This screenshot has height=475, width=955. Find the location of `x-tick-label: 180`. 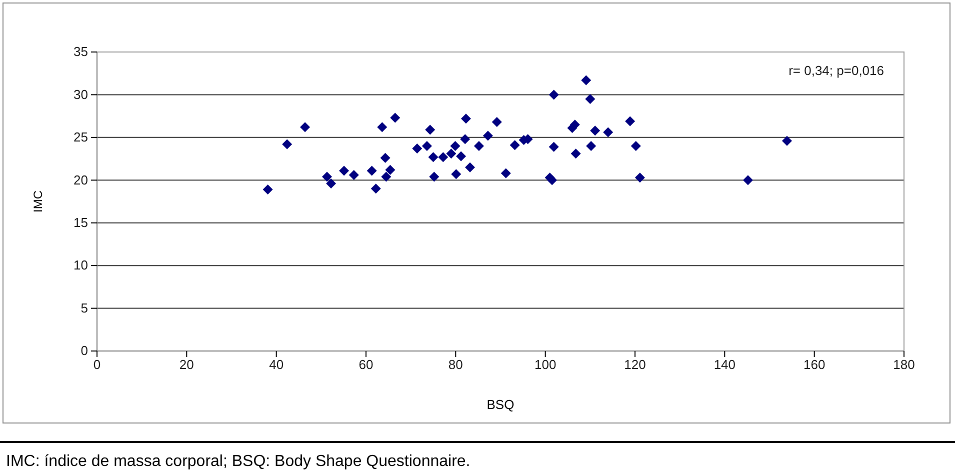

x-tick-label: 180 is located at coordinates (904, 364).